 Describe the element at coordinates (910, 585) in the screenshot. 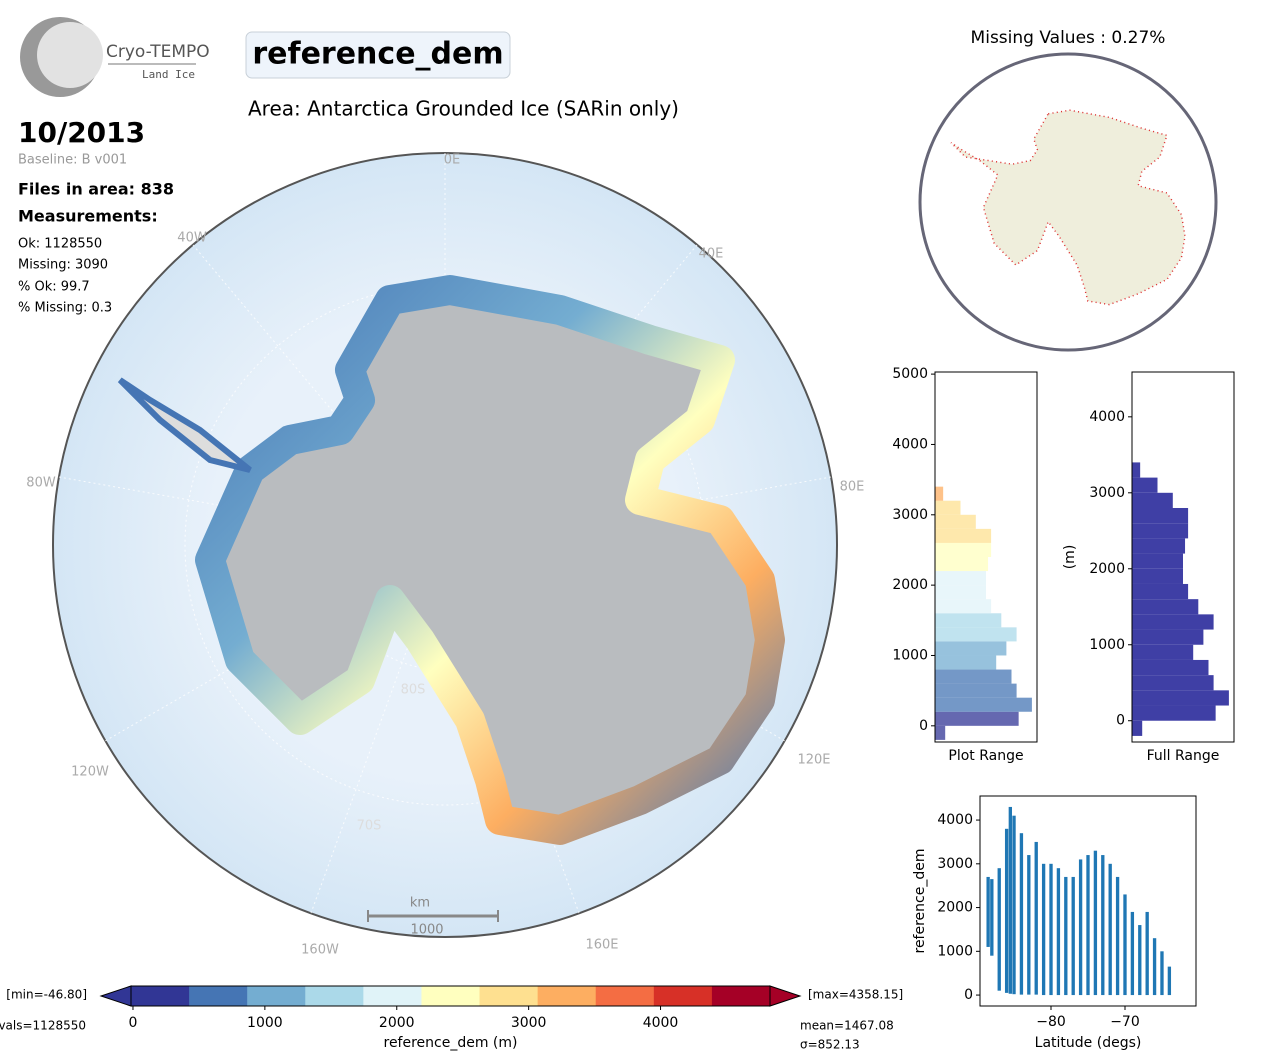

I see `y-tick-label: 2000` at that location.